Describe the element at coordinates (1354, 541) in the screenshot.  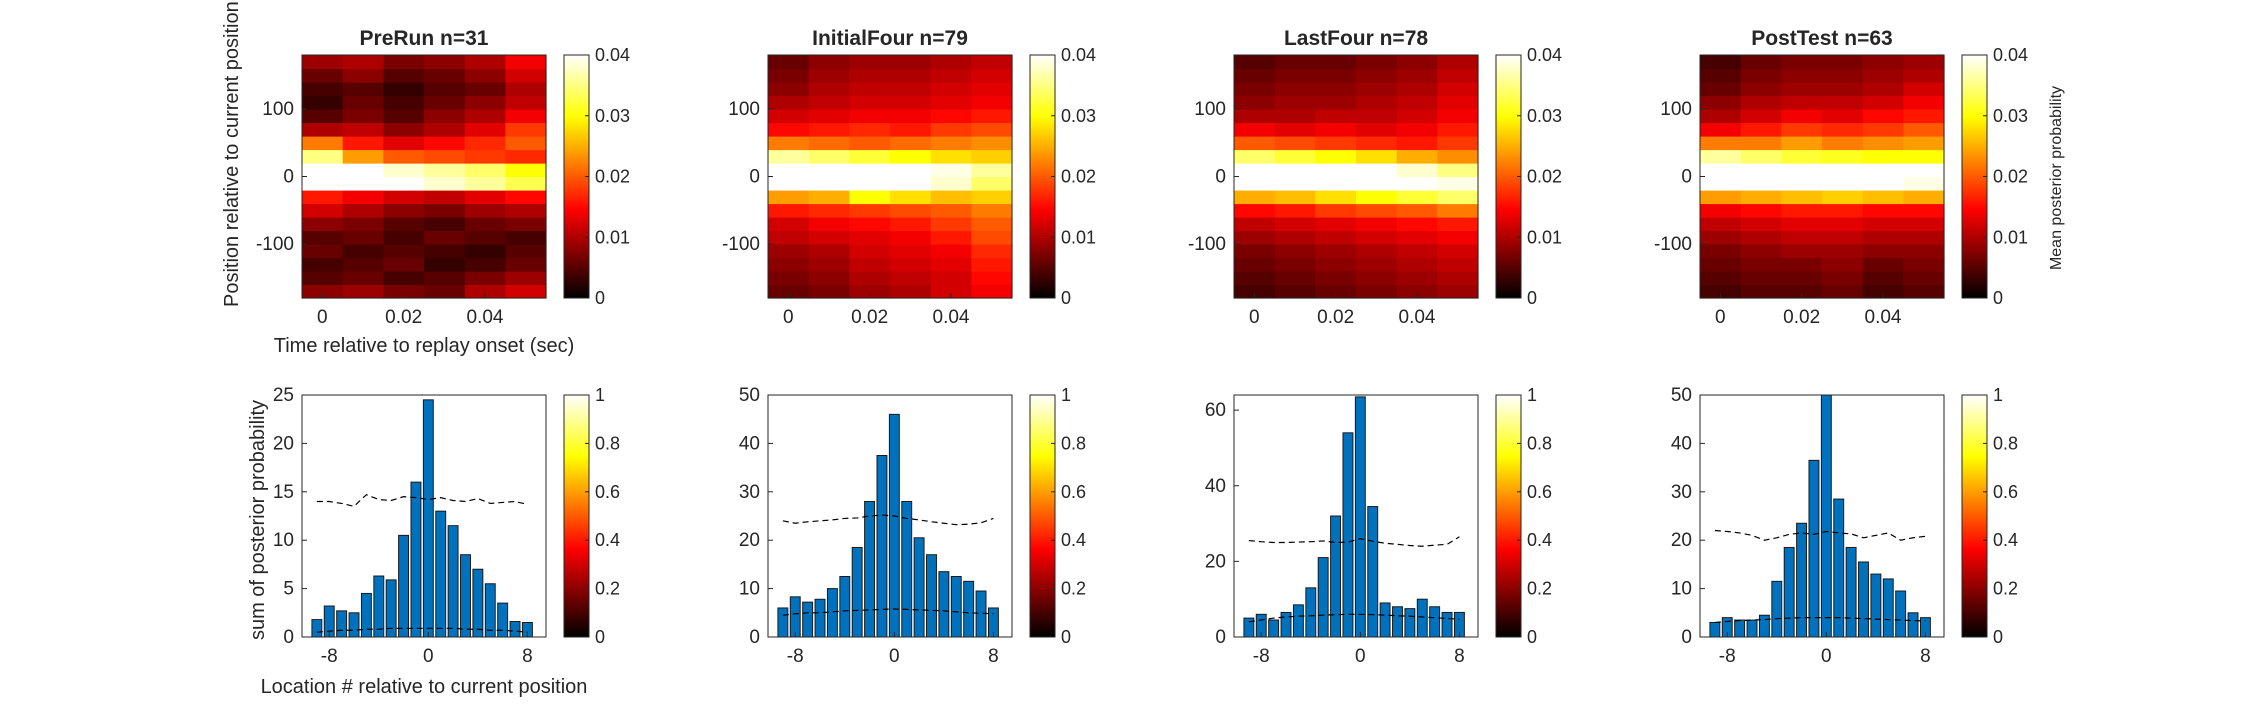
I see `upper-threshold-line` at that location.